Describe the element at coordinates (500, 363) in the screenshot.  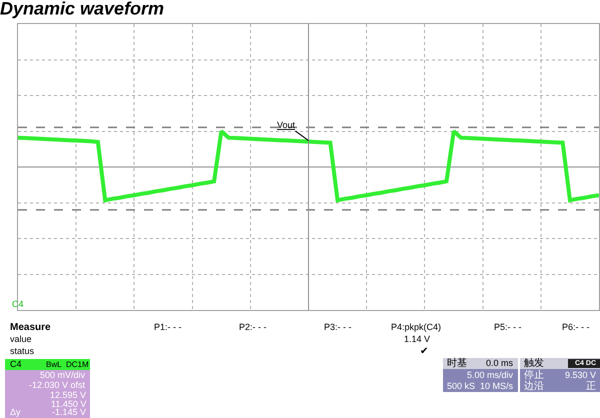
I see `text: 0.0 ms` at that location.